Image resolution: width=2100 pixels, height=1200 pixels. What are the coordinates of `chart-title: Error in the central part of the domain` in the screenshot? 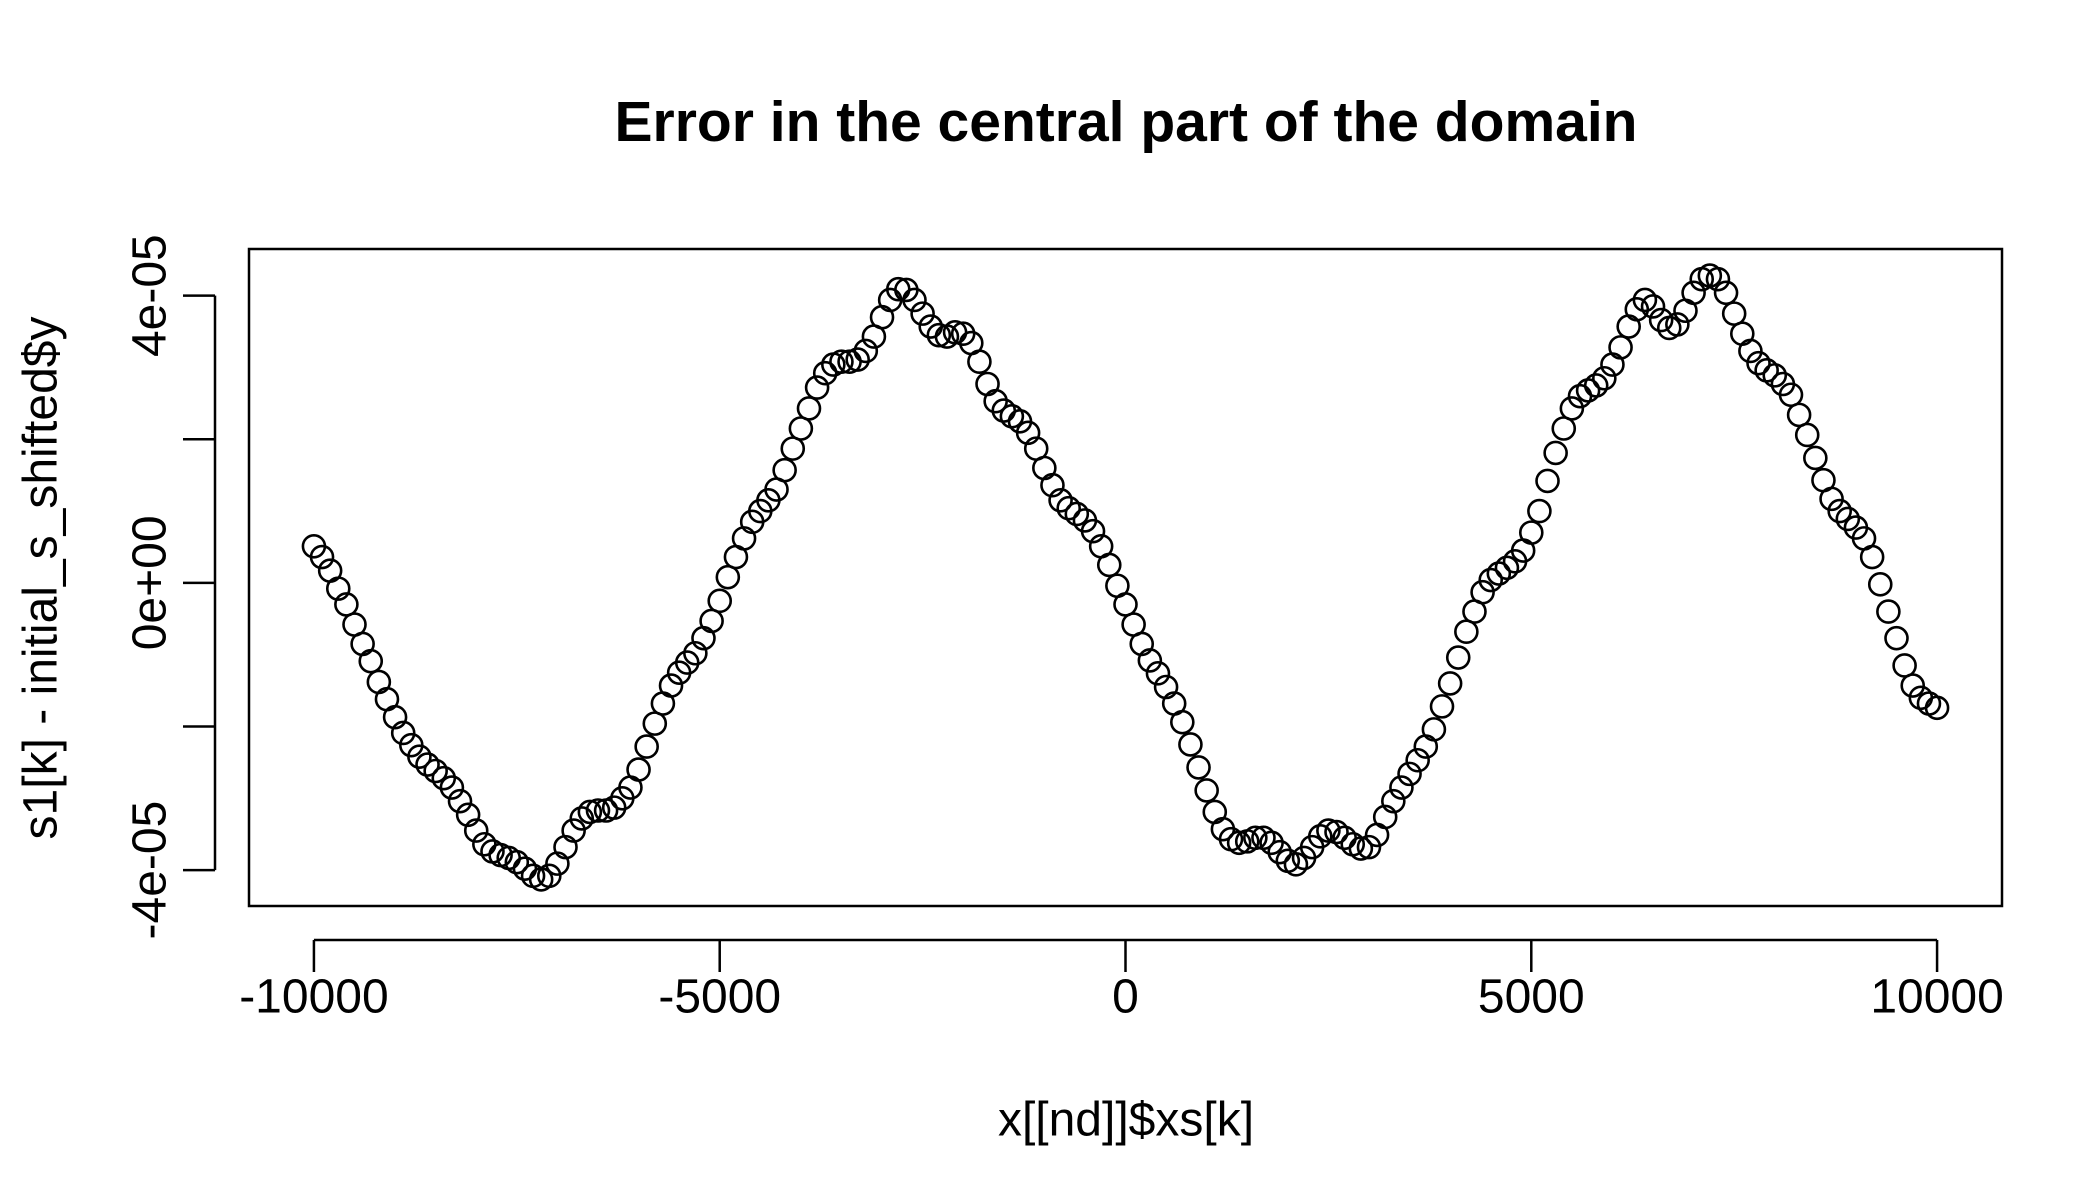 It's located at (1126, 122).